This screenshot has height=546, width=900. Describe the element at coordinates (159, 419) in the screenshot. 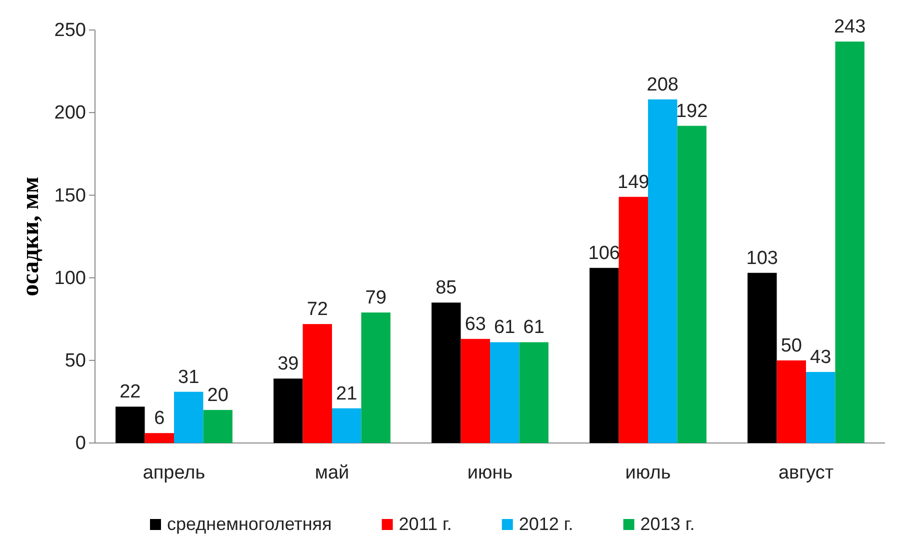

I see `data-label: 6` at that location.